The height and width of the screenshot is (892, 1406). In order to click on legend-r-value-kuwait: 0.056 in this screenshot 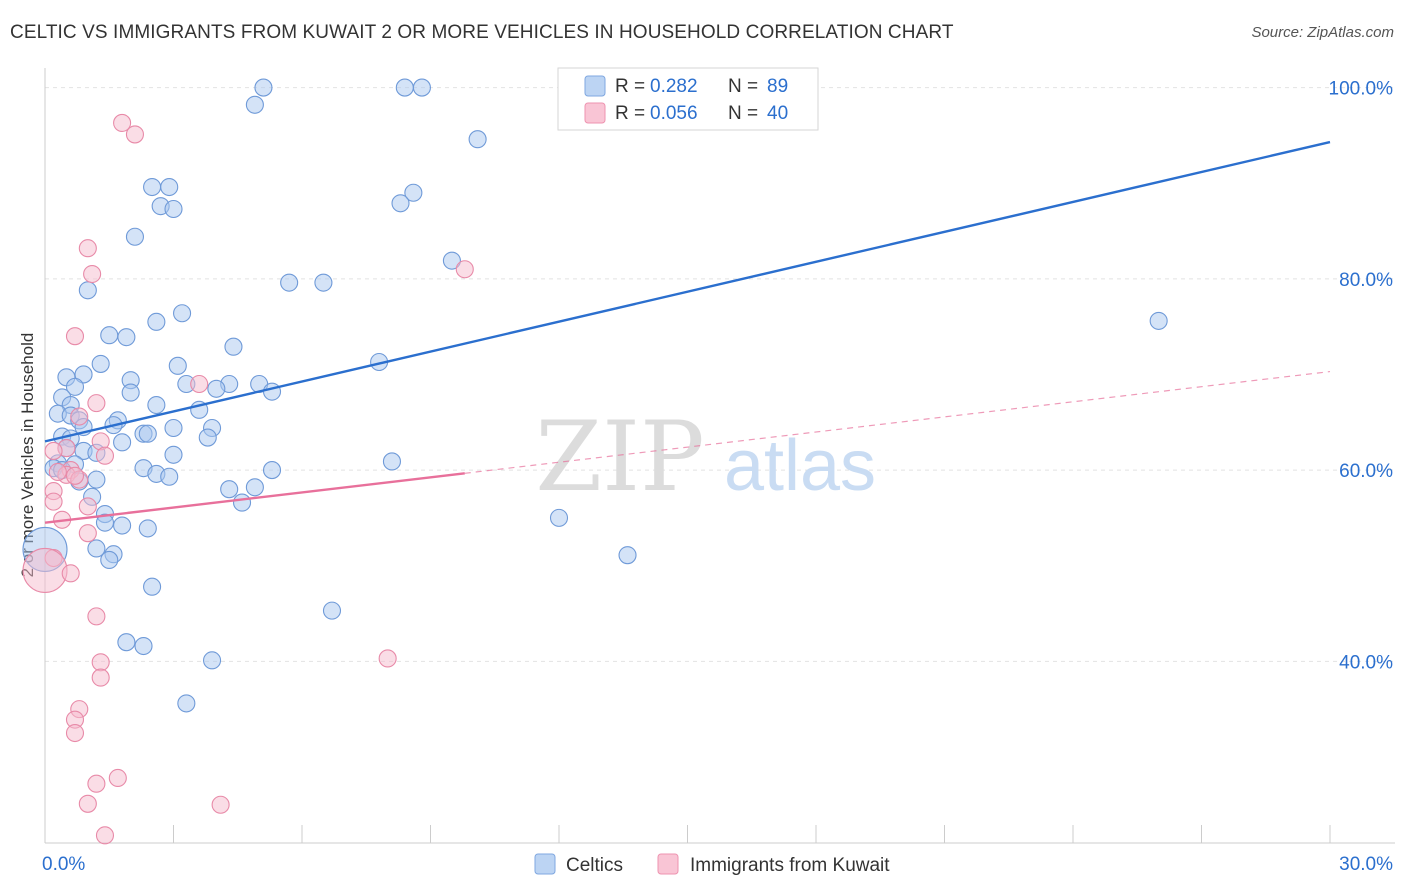, I will do `click(674, 113)`.